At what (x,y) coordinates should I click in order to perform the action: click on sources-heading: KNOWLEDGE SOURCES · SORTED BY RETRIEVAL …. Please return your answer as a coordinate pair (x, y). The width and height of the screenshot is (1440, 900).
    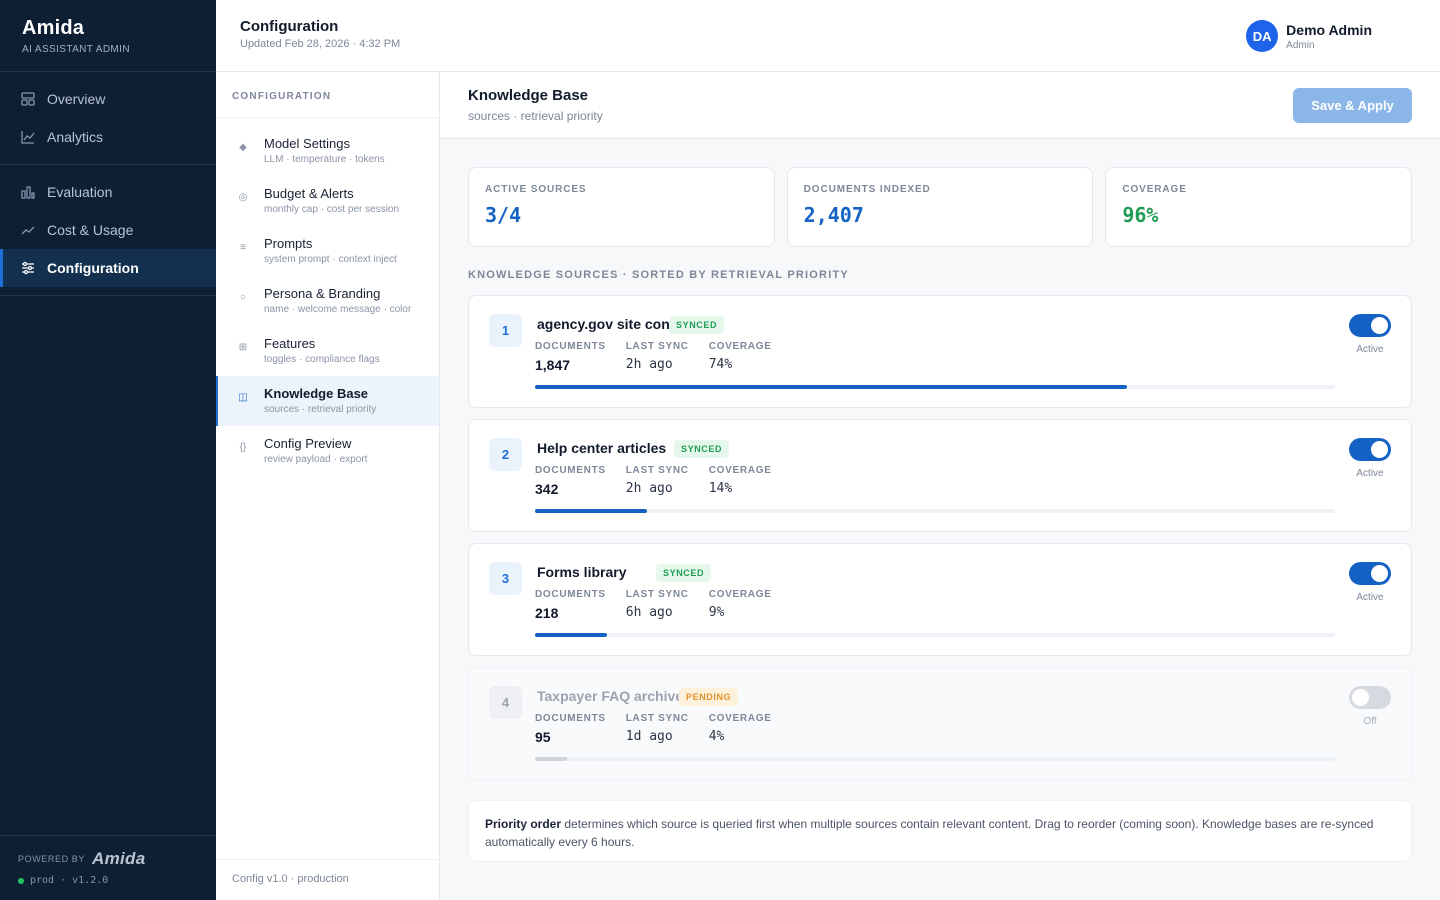
    Looking at the image, I should click on (658, 275).